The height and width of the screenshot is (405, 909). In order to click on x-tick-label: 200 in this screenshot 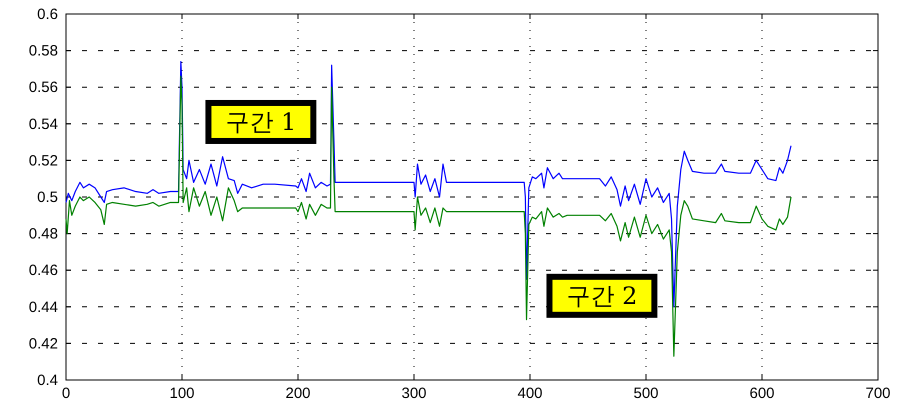, I will do `click(298, 393)`.